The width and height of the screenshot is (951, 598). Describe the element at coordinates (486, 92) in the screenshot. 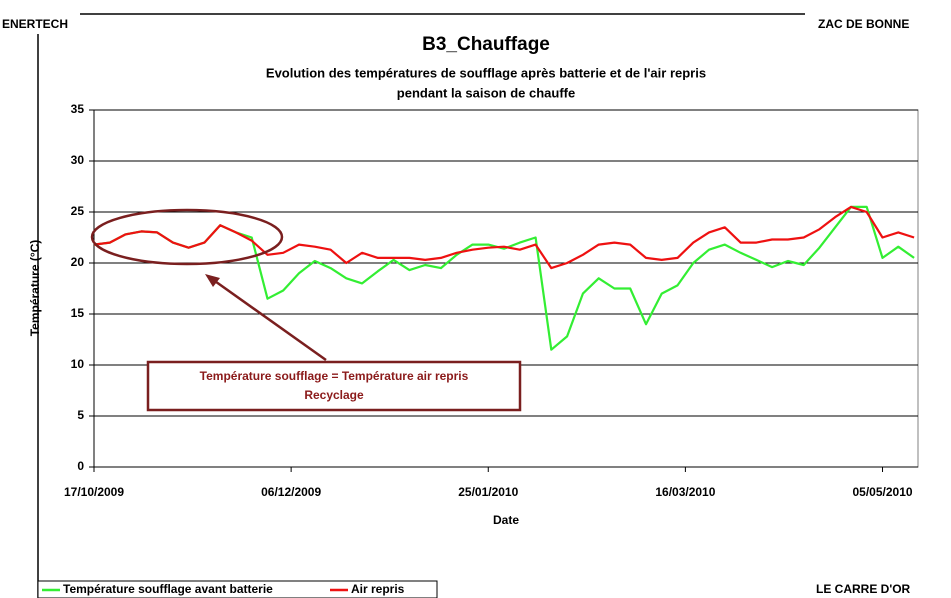

I see `chart-subtitle: pendant la saison de chauffe` at that location.